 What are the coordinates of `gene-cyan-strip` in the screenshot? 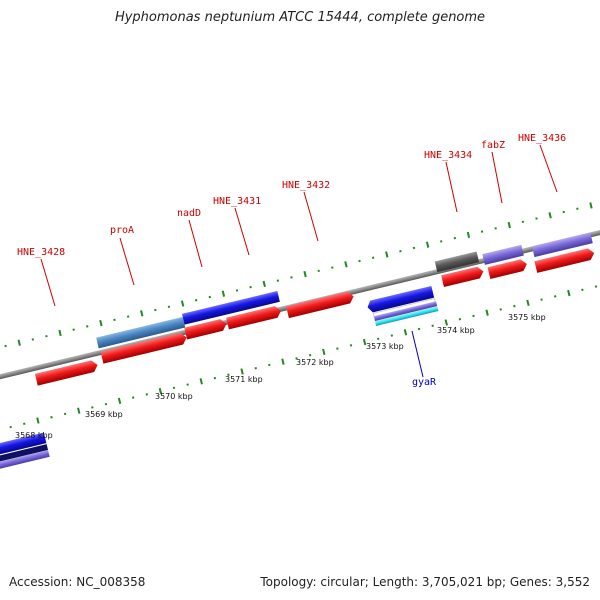 It's located at (406, 316).